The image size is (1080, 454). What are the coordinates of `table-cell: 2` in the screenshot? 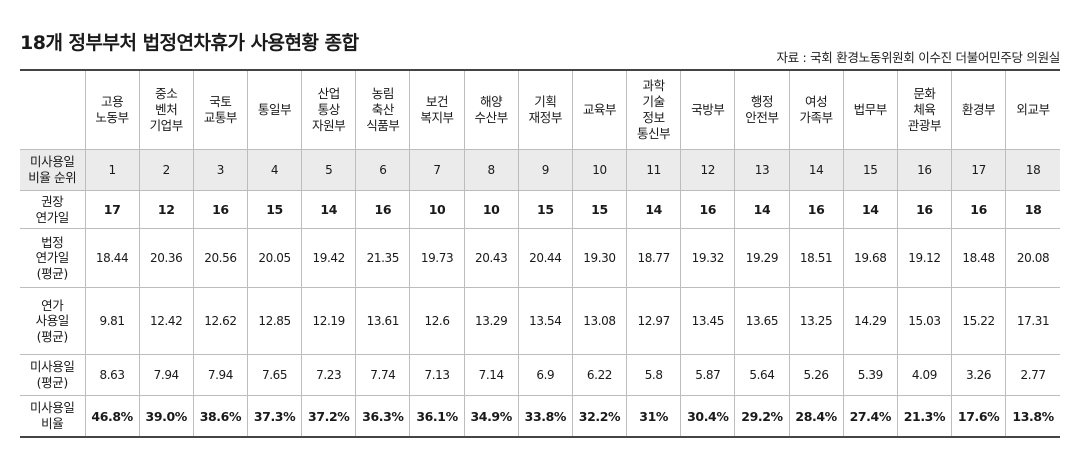 It's located at (166, 170).